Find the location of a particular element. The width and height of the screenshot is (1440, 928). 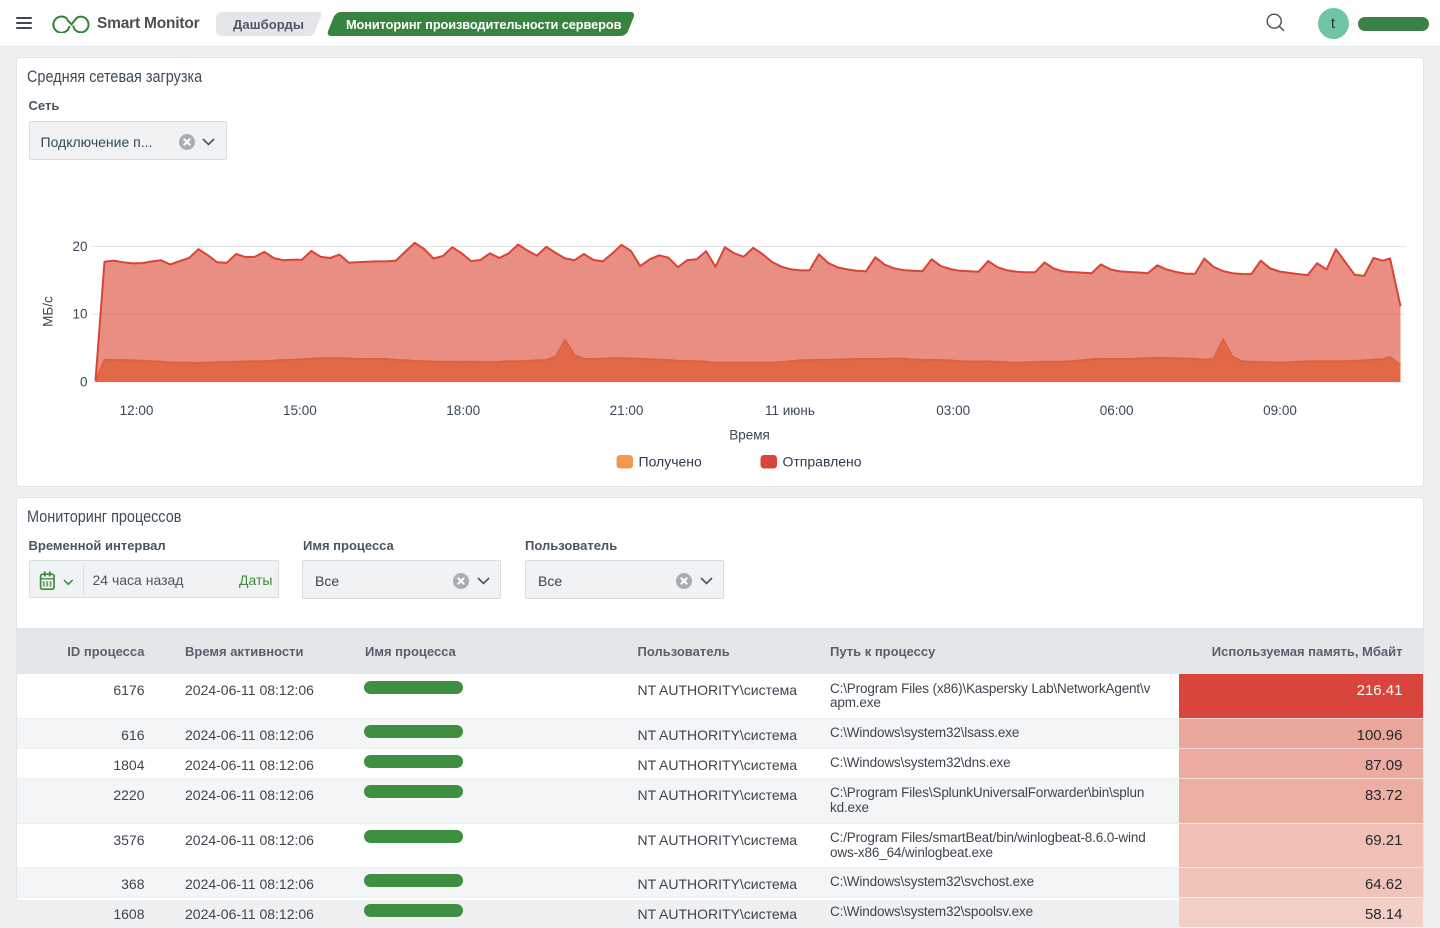

svg-text: 11 июнь is located at coordinates (789, 410).